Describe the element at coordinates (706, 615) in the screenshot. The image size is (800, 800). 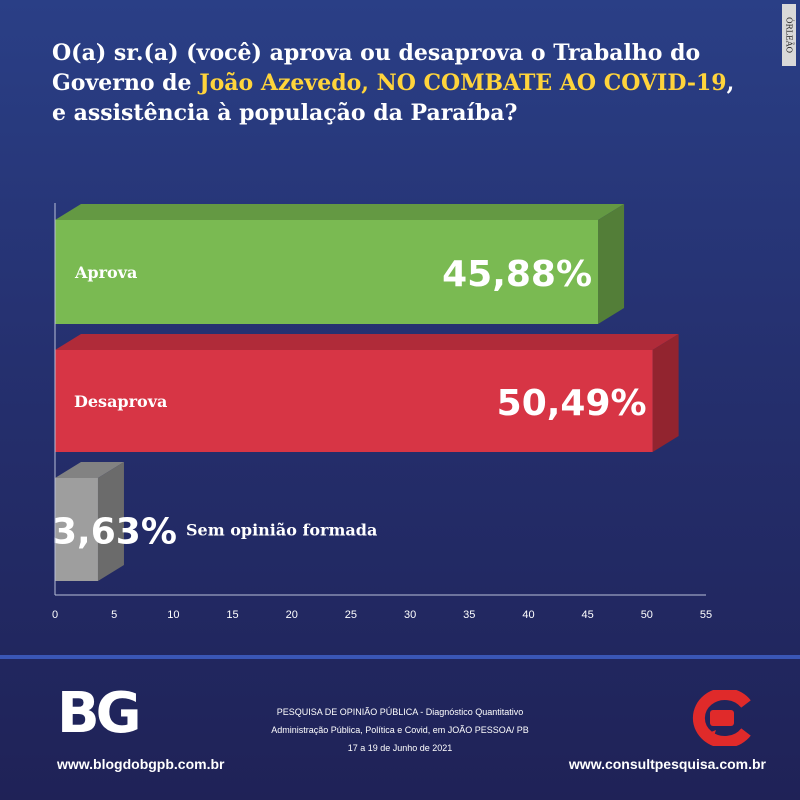
I see `x-tick-label-11: 55` at that location.